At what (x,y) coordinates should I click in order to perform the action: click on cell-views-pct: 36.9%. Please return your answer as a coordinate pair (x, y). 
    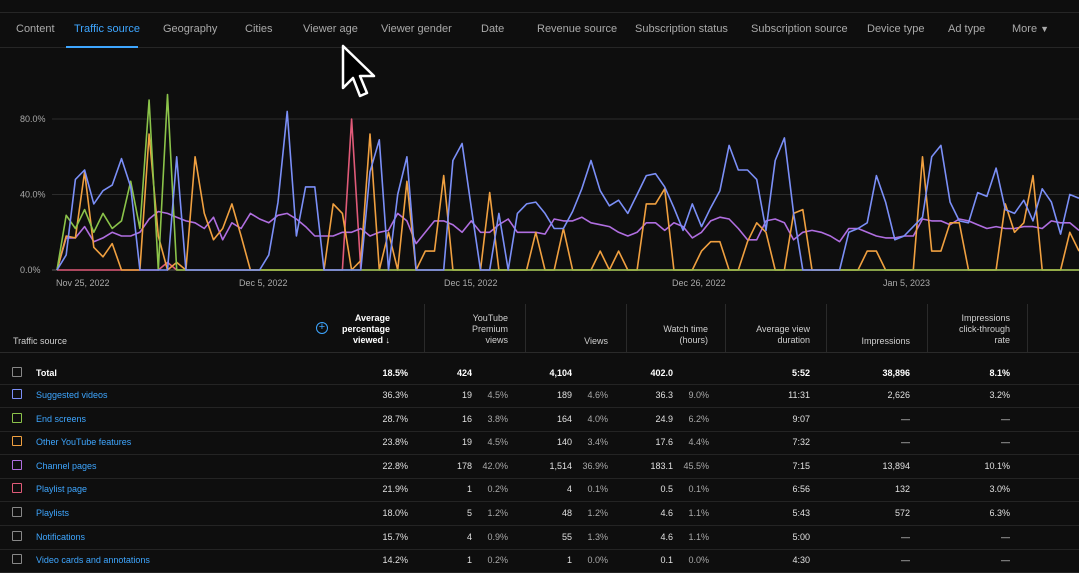
    Looking at the image, I should click on (595, 465).